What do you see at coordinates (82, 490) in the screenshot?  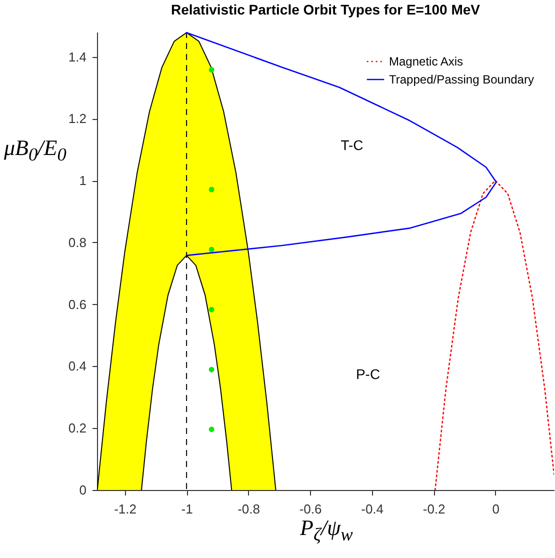 I see `y-tick-label: 0` at bounding box center [82, 490].